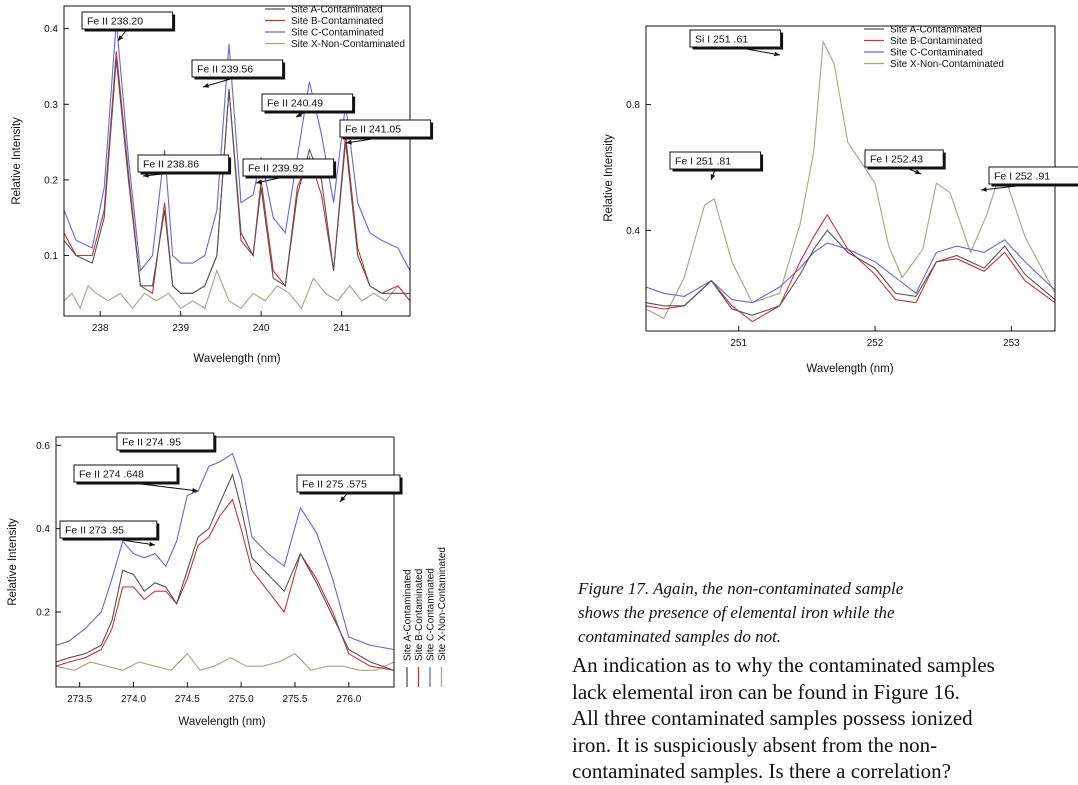 This screenshot has height=785, width=1078. What do you see at coordinates (828, 637) in the screenshot?
I see `caption-line: contaminated samples do not.` at bounding box center [828, 637].